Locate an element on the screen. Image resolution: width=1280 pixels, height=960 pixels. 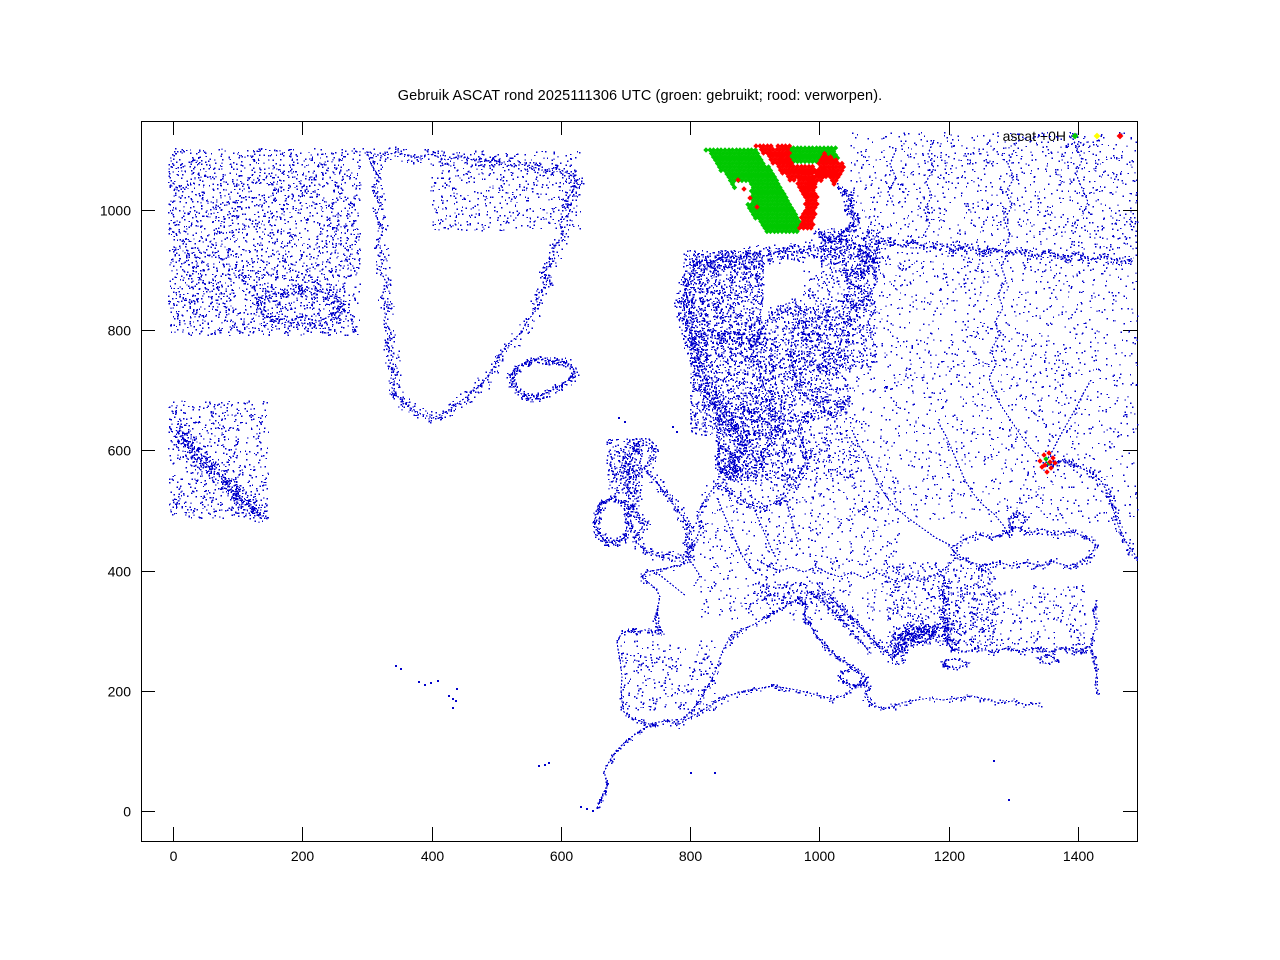
y-tick-label: 600 is located at coordinates (120, 451).